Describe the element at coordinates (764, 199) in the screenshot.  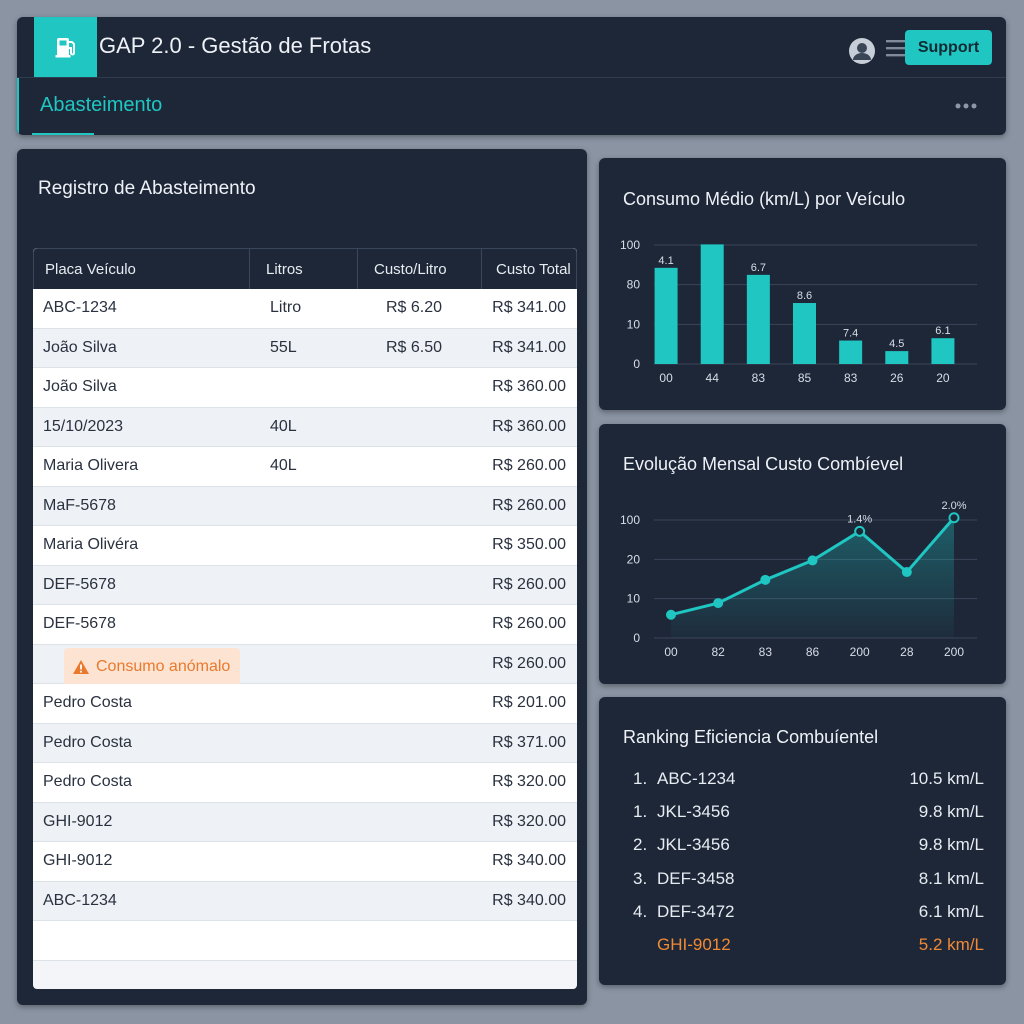
I see `chart-title: Consumo Médio (km/L) por Veículo` at that location.